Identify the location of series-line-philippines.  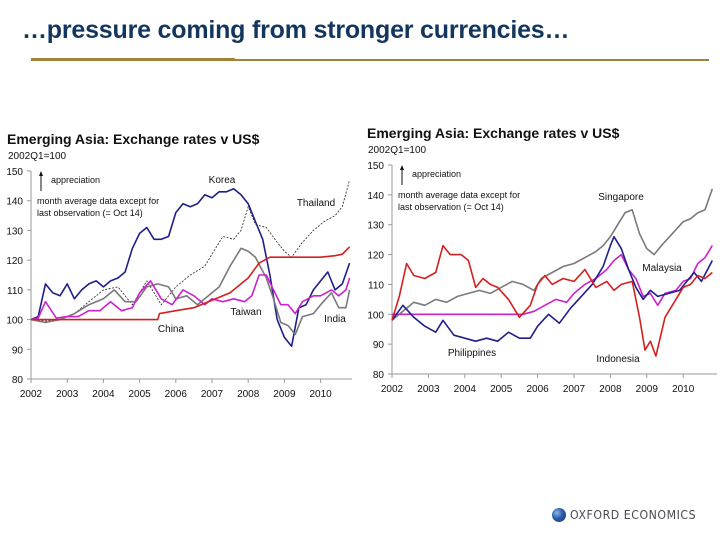
(552, 289).